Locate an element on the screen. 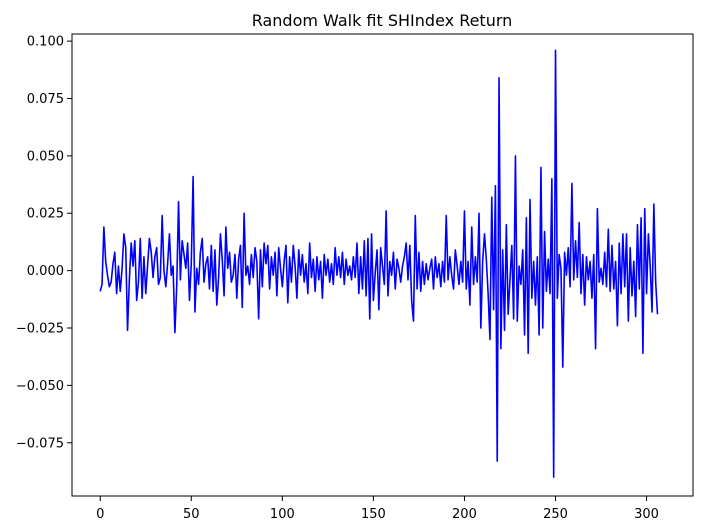  y-tick-label: 0.000 is located at coordinates (45, 271).